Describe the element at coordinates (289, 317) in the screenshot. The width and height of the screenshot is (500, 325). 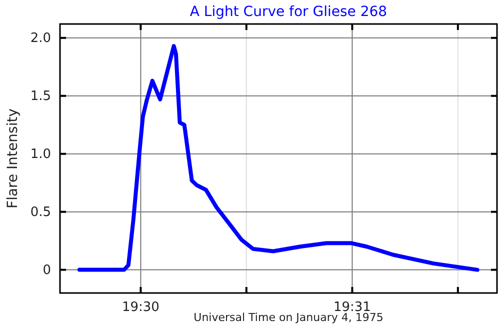
I see `x-axis-title: Universal Time on January 4, 1975` at that location.